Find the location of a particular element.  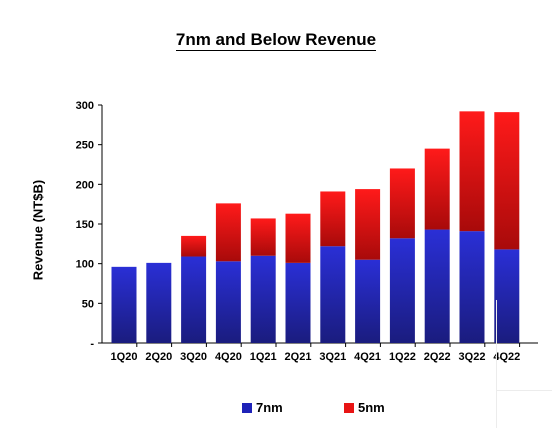

legend-label-5nm: 5nm is located at coordinates (371, 407).